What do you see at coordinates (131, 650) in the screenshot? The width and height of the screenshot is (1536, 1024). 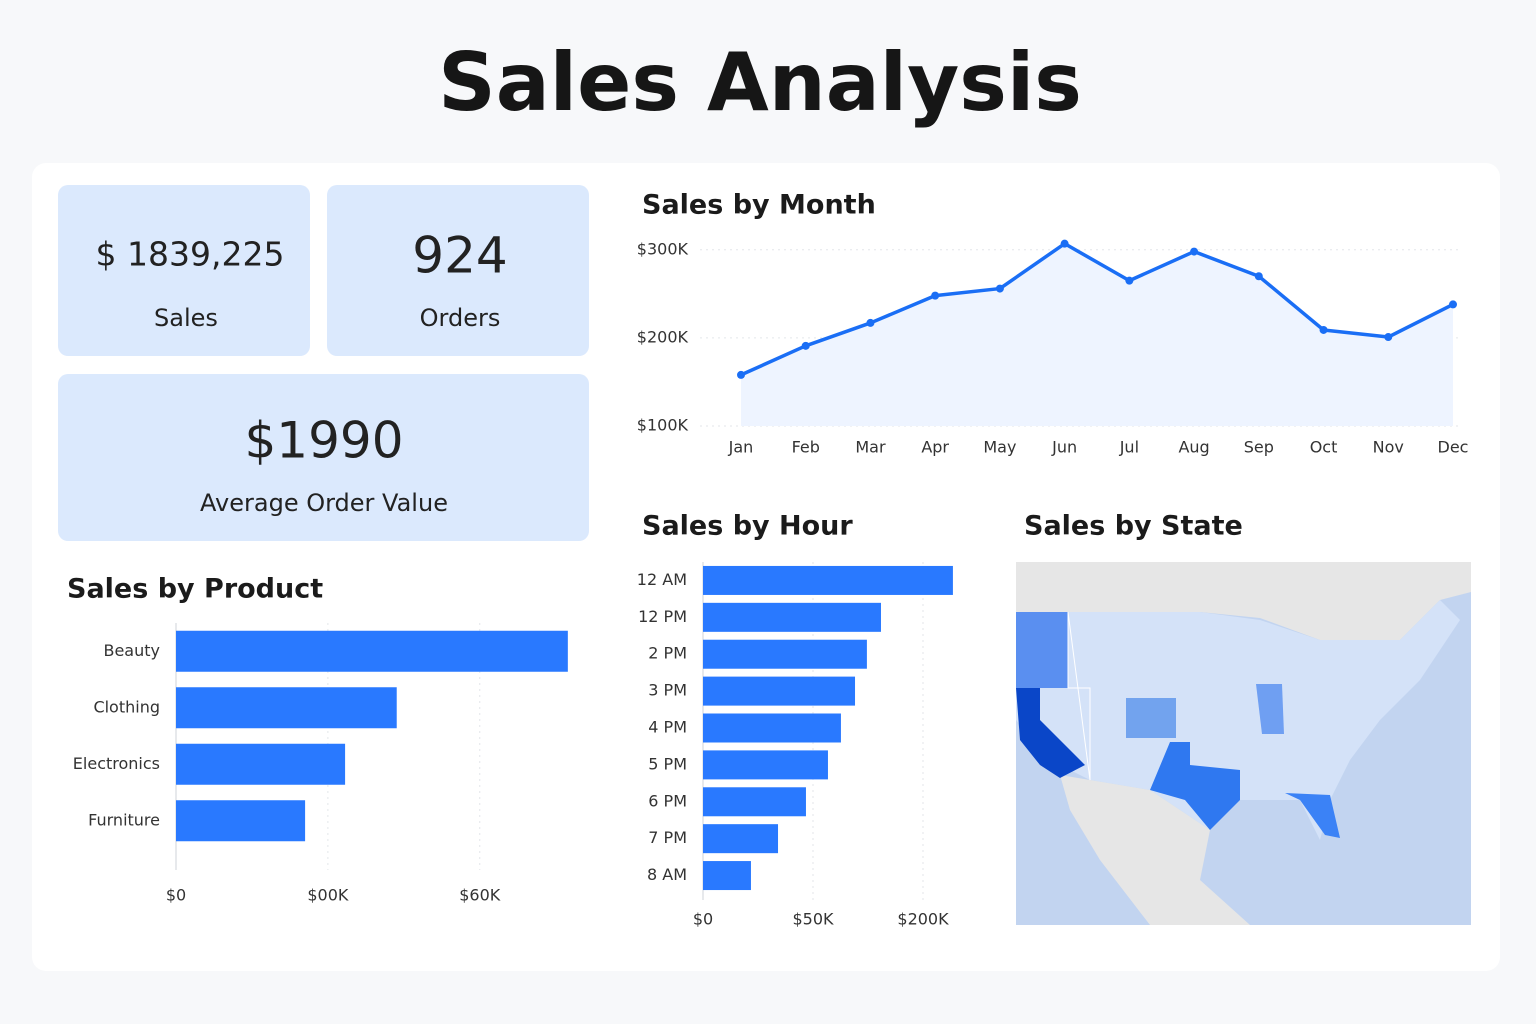 I see `y-tick-label: Beauty` at bounding box center [131, 650].